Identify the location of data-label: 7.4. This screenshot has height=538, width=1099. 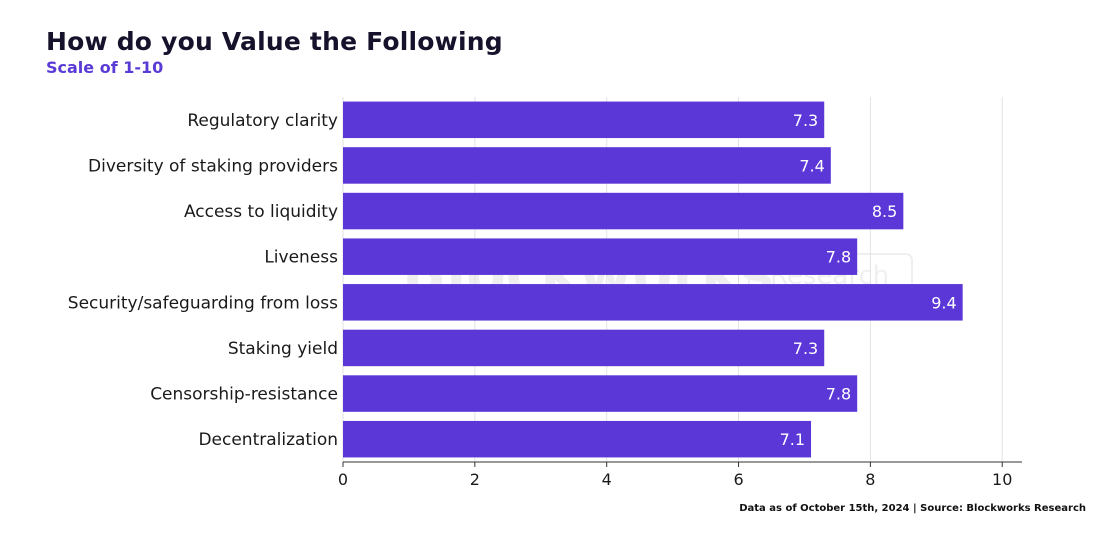
(811, 165).